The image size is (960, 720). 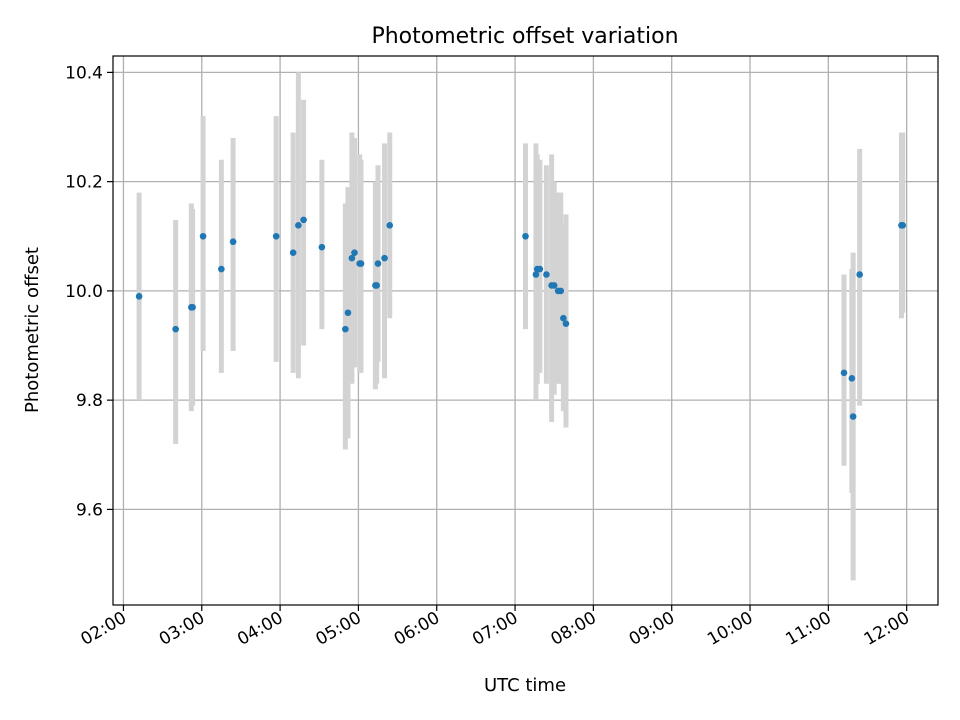 What do you see at coordinates (84, 292) in the screenshot?
I see `y-tick-label: 10.0` at bounding box center [84, 292].